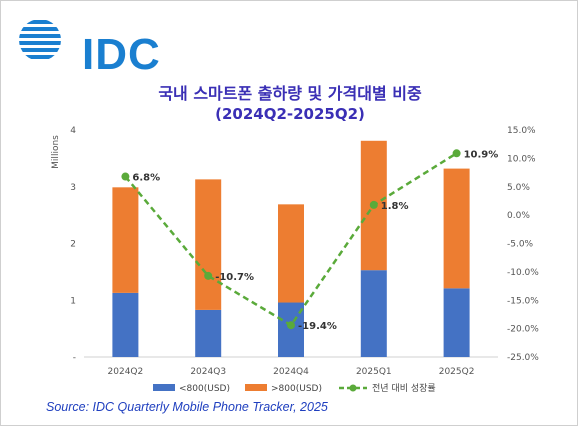  Describe the element at coordinates (126, 372) in the screenshot. I see `x-tick-label: 2024Q2` at that location.